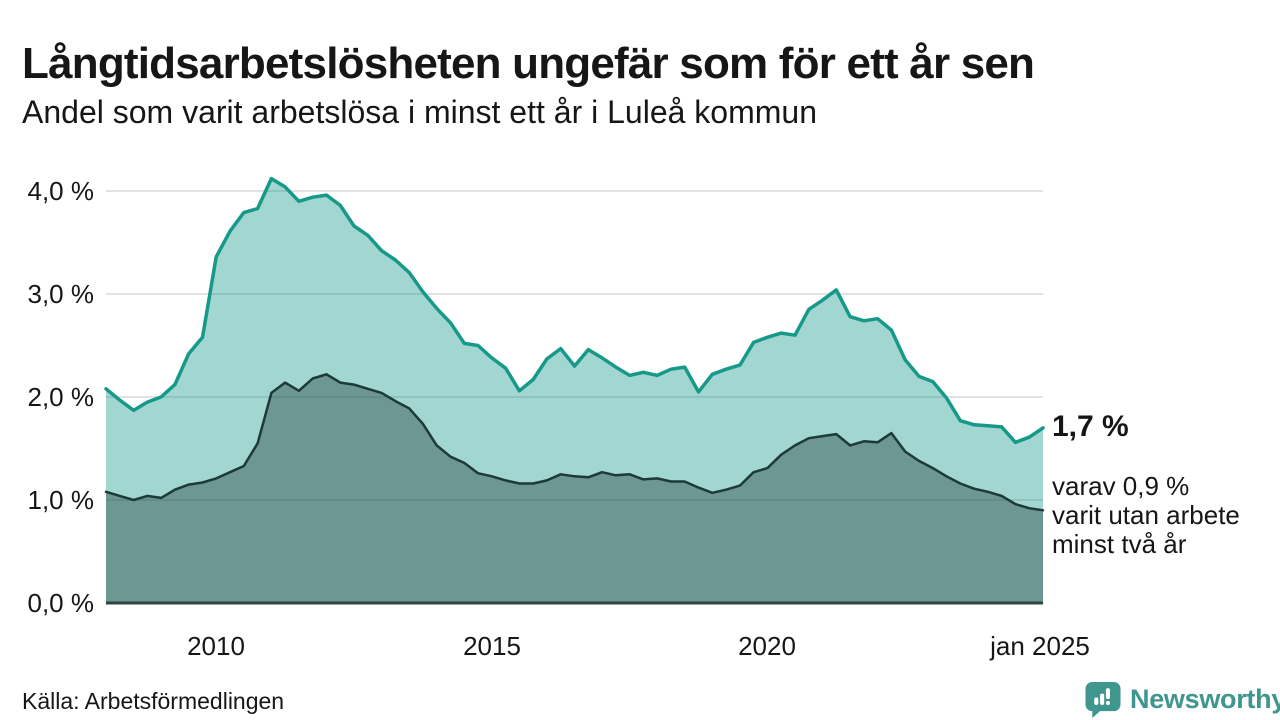  I want to click on x-axis-tick: 2015, so click(492, 646).